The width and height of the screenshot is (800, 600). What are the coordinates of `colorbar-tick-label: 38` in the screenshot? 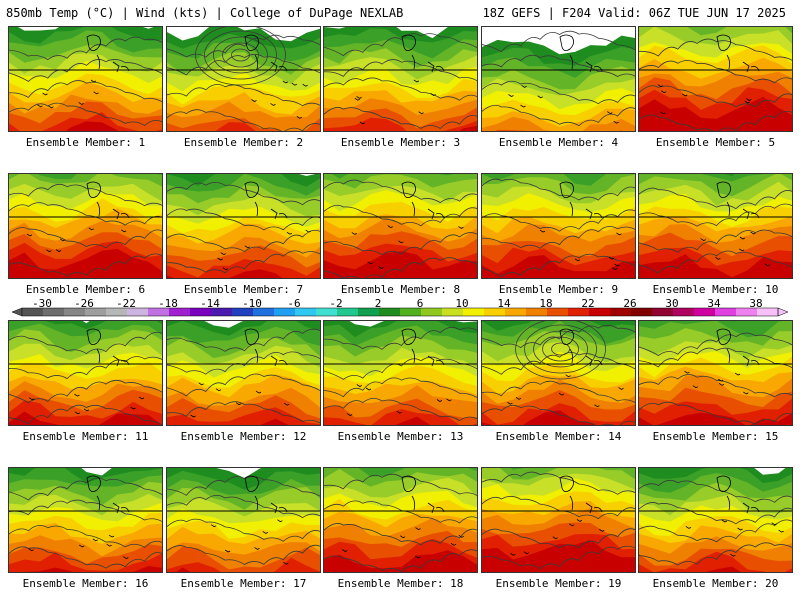 It's located at (755, 304).